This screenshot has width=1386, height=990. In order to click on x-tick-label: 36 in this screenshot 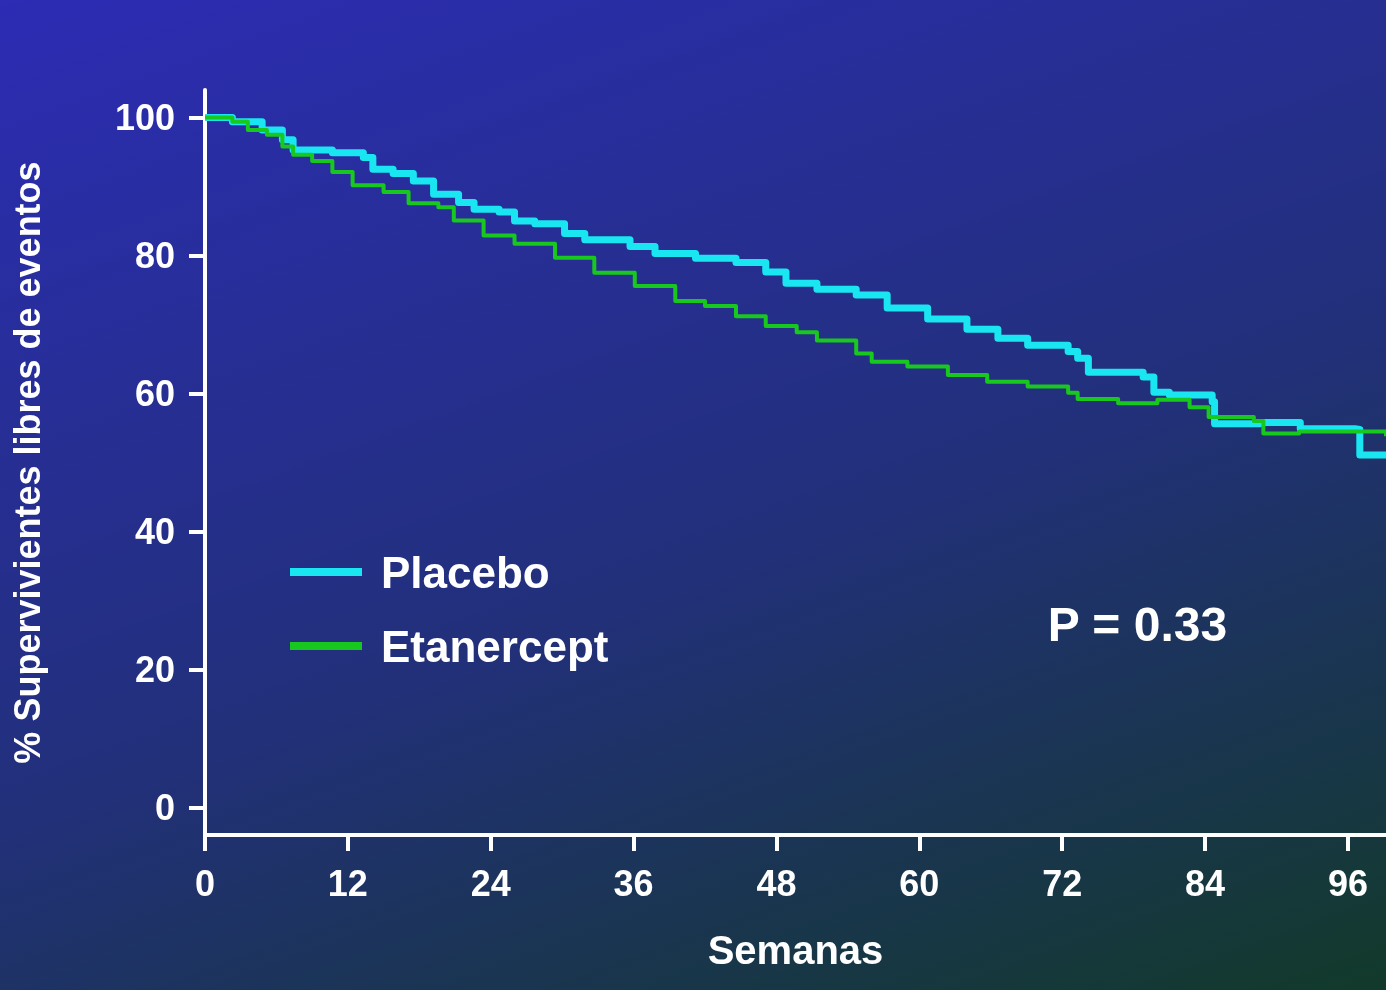, I will do `click(633, 883)`.